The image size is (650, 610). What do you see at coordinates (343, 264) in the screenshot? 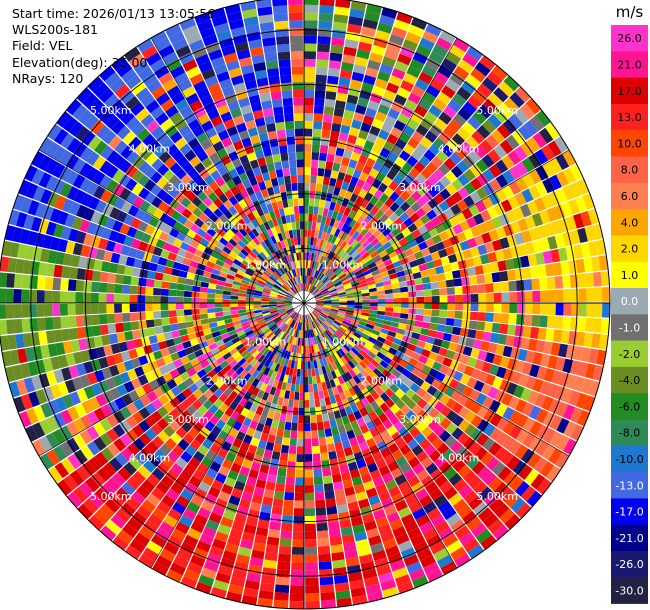
I see `range-ring-label: 1.00km` at bounding box center [343, 264].